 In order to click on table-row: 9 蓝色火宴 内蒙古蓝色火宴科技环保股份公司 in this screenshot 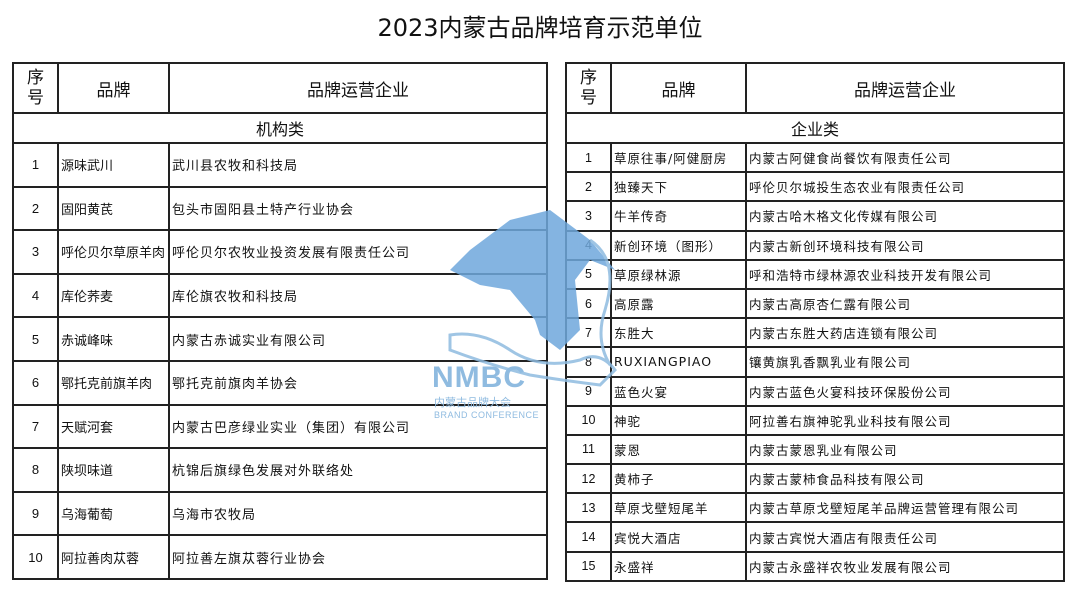, I will do `click(815, 391)`.